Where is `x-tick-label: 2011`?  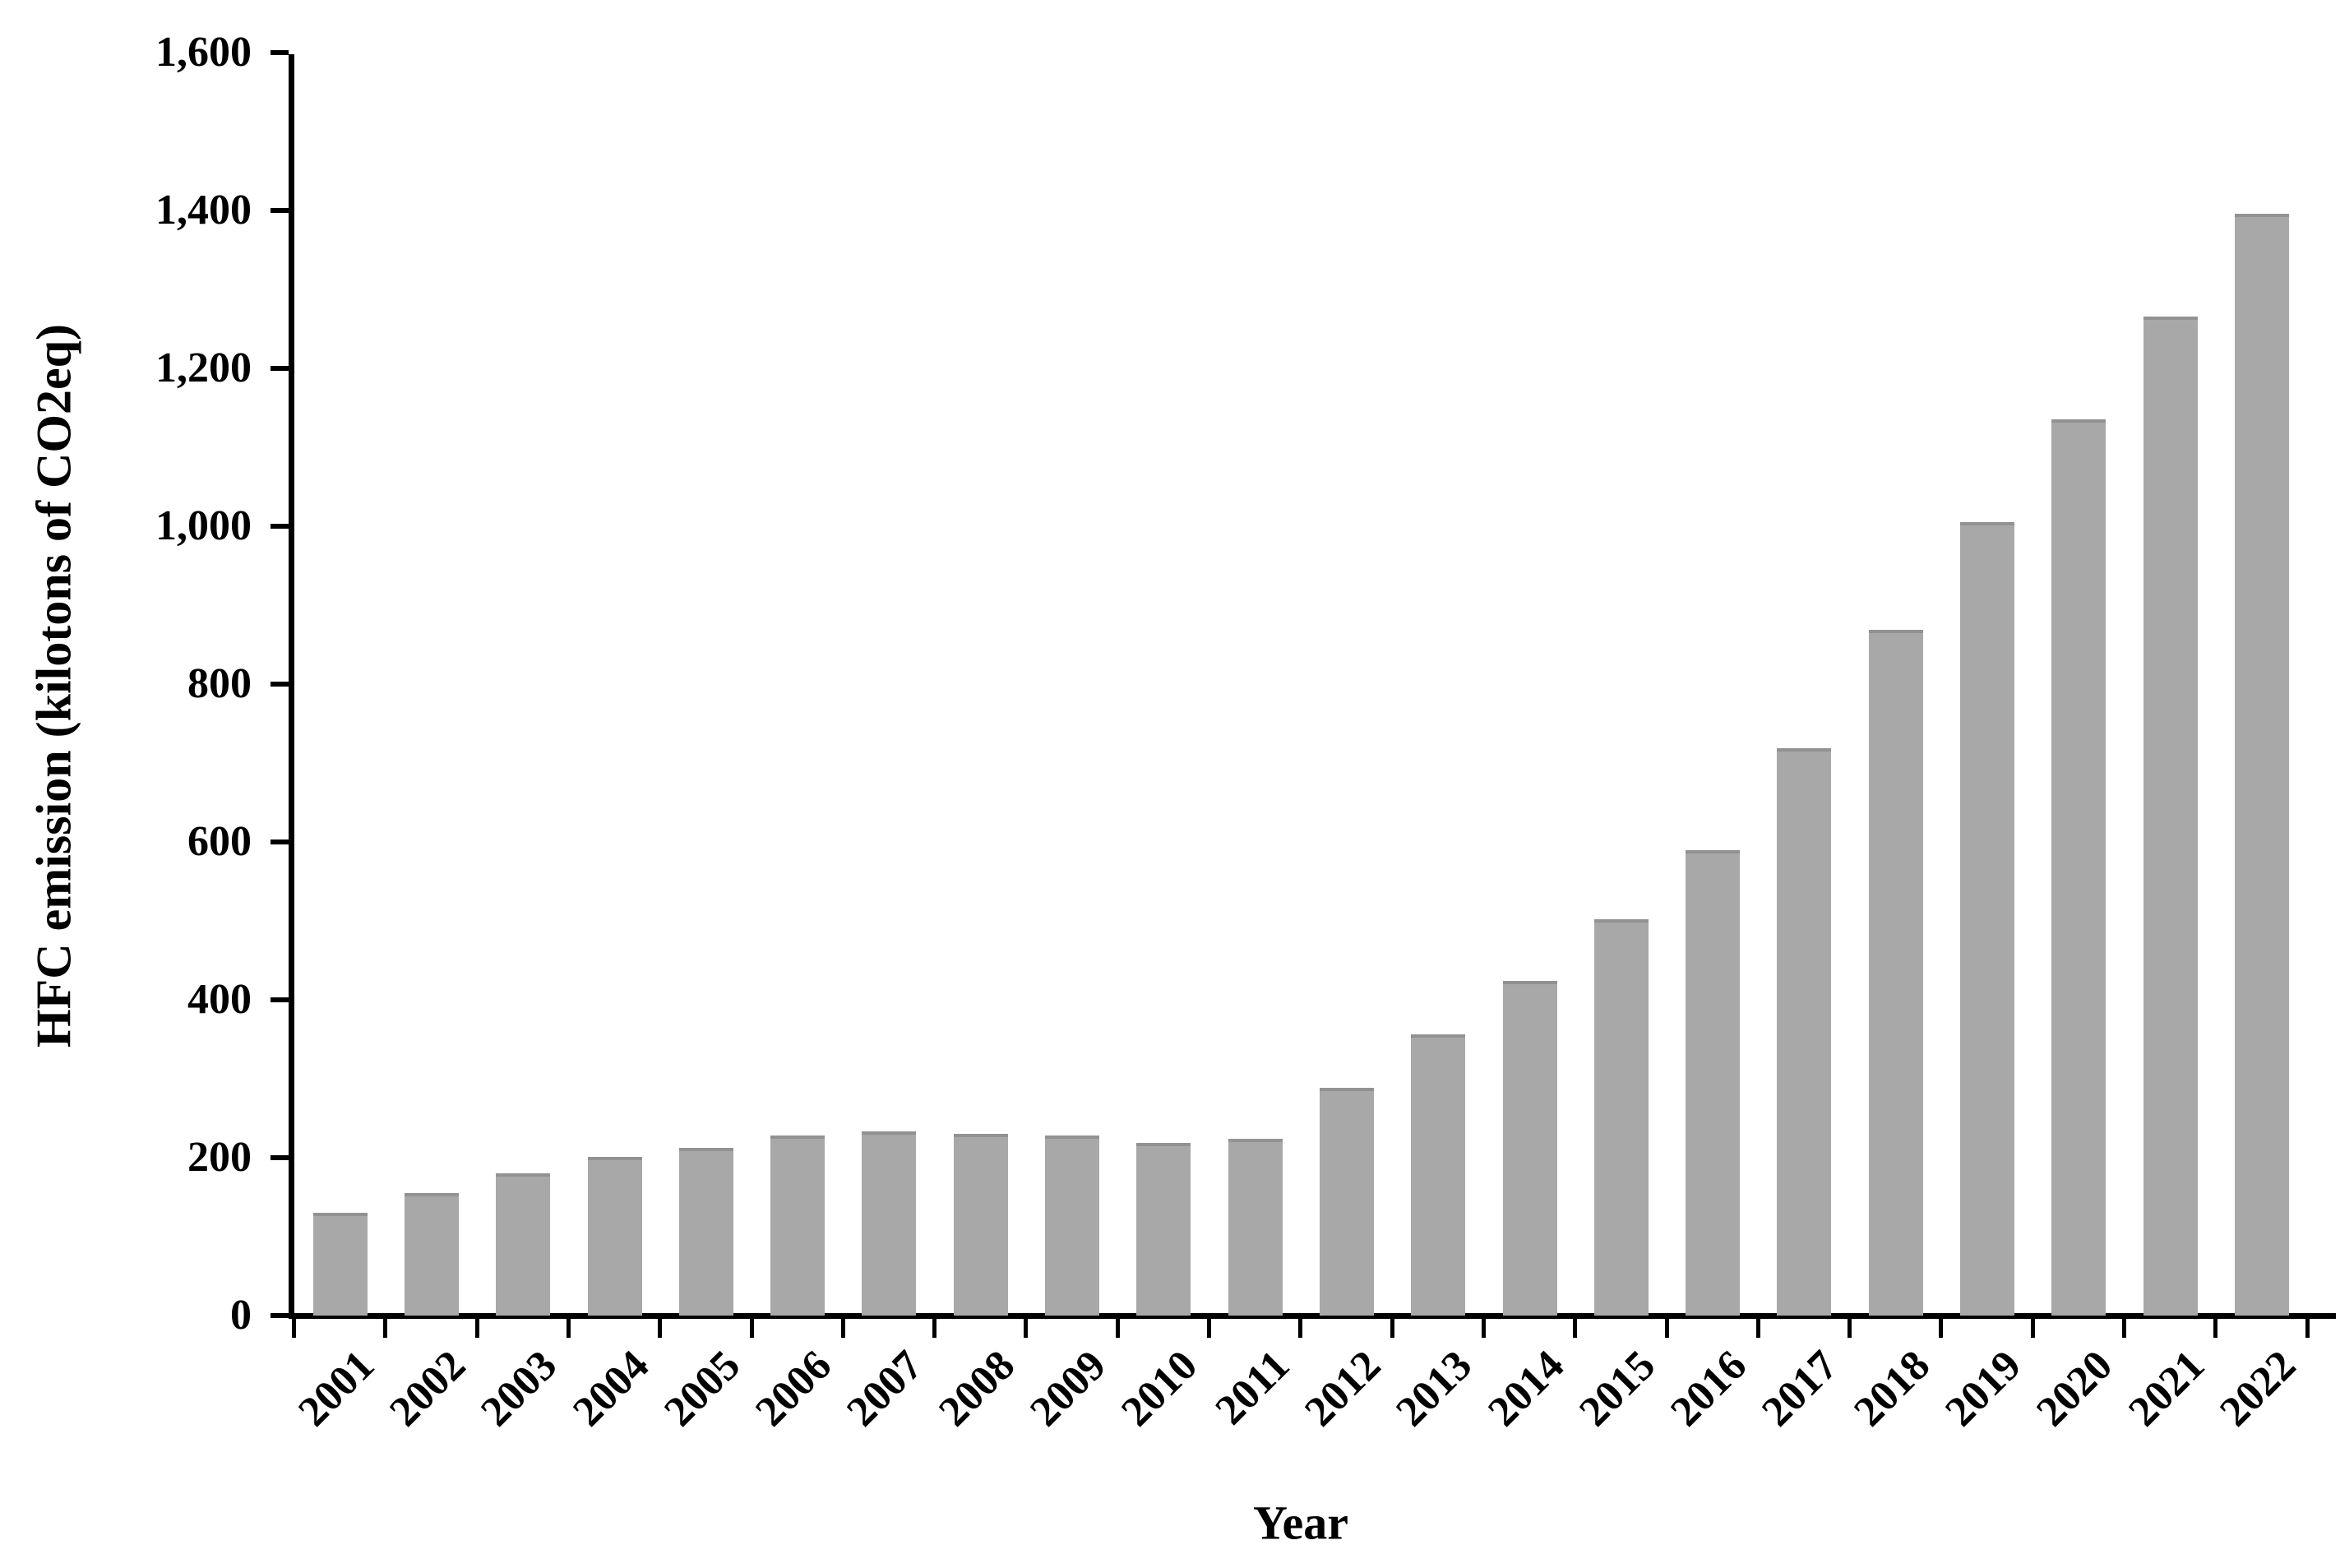 x-tick-label: 2011 is located at coordinates (1252, 1387).